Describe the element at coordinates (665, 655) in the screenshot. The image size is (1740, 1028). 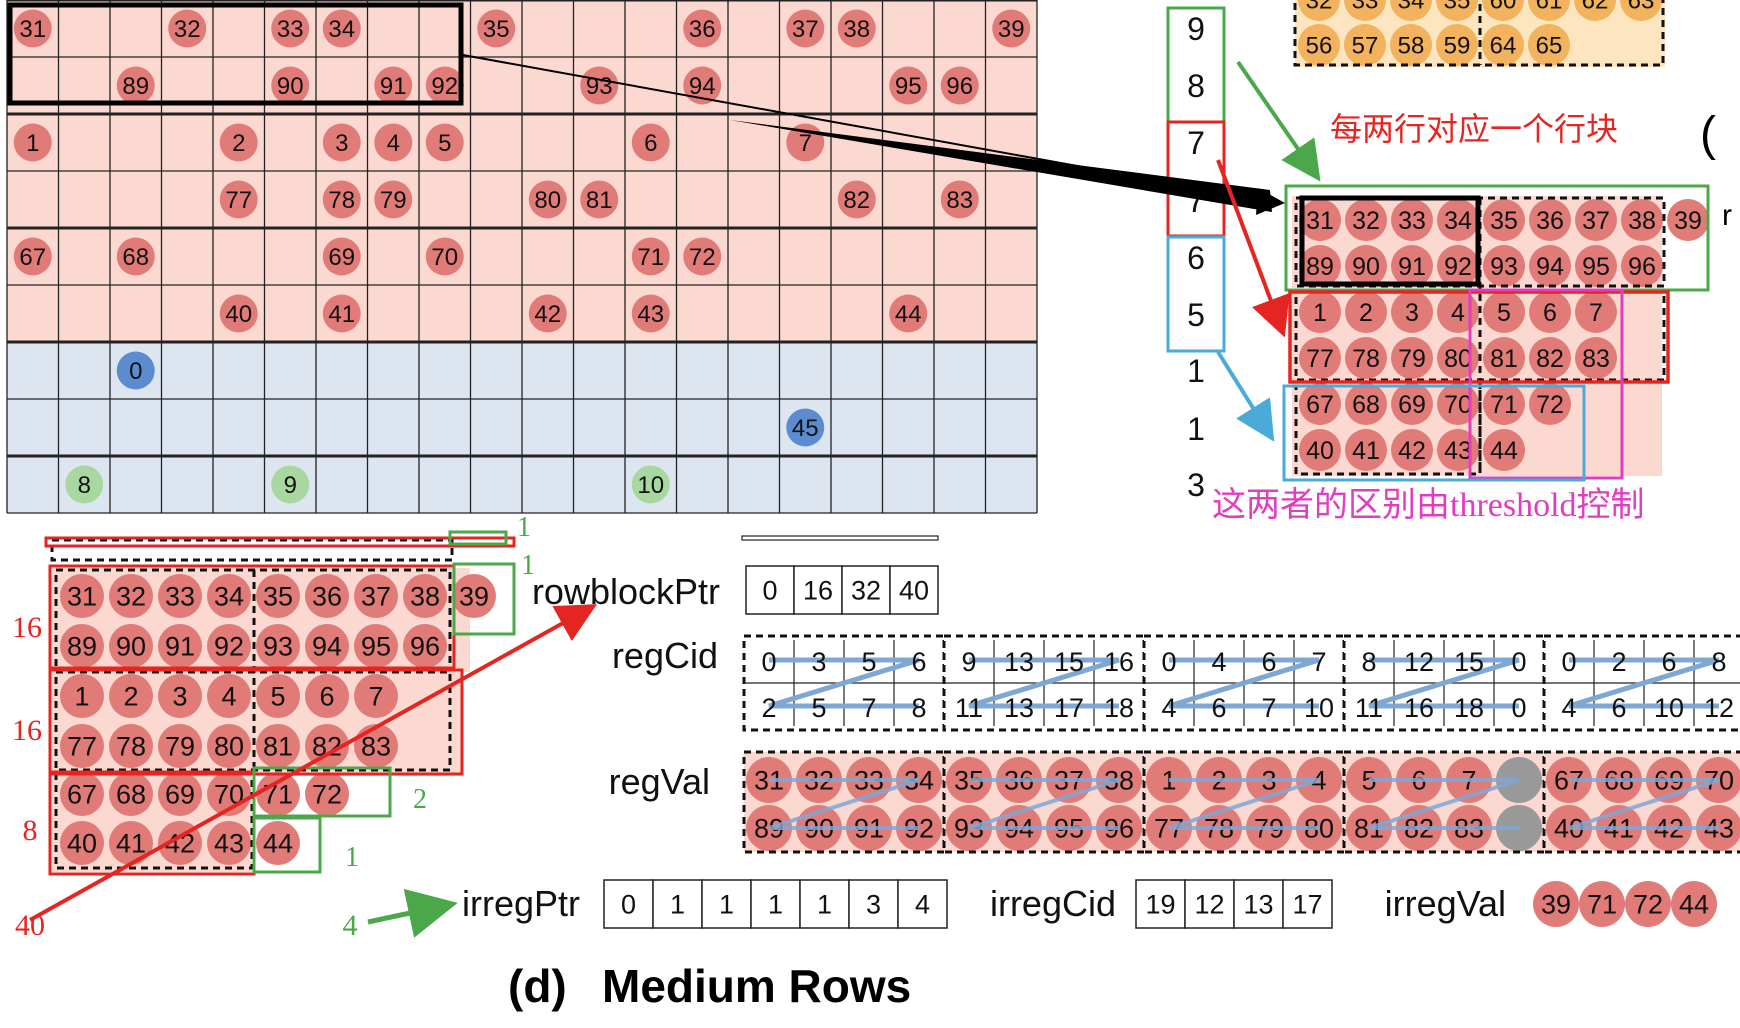
I see `regcid-label: regCid` at that location.